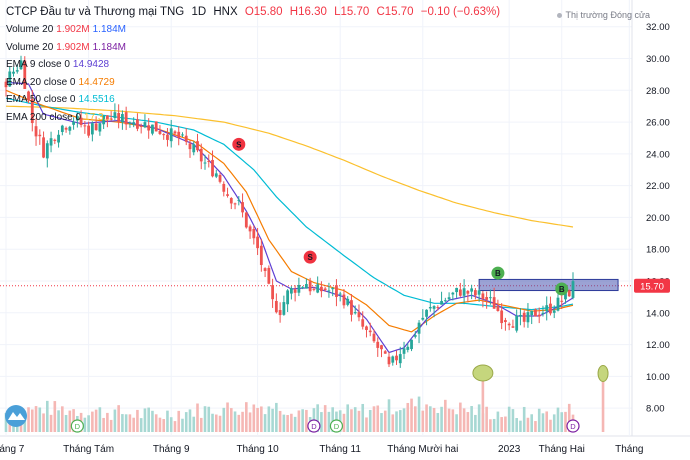 Image resolution: width=690 pixels, height=460 pixels. I want to click on event-marker-label: D, so click(573, 426).